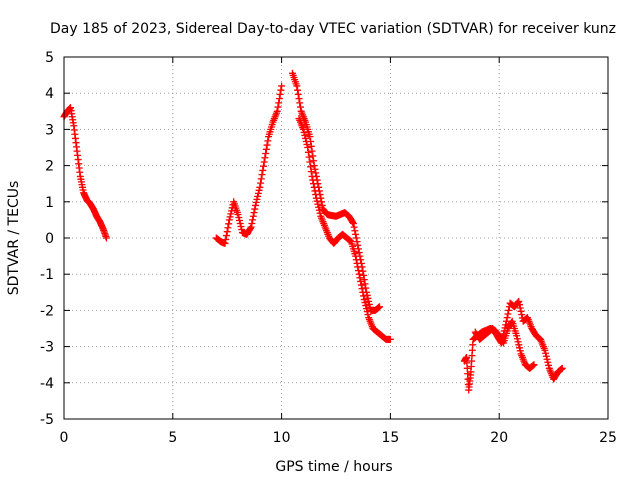  What do you see at coordinates (336, 191) in the screenshot?
I see `series-arc-2b` at bounding box center [336, 191].